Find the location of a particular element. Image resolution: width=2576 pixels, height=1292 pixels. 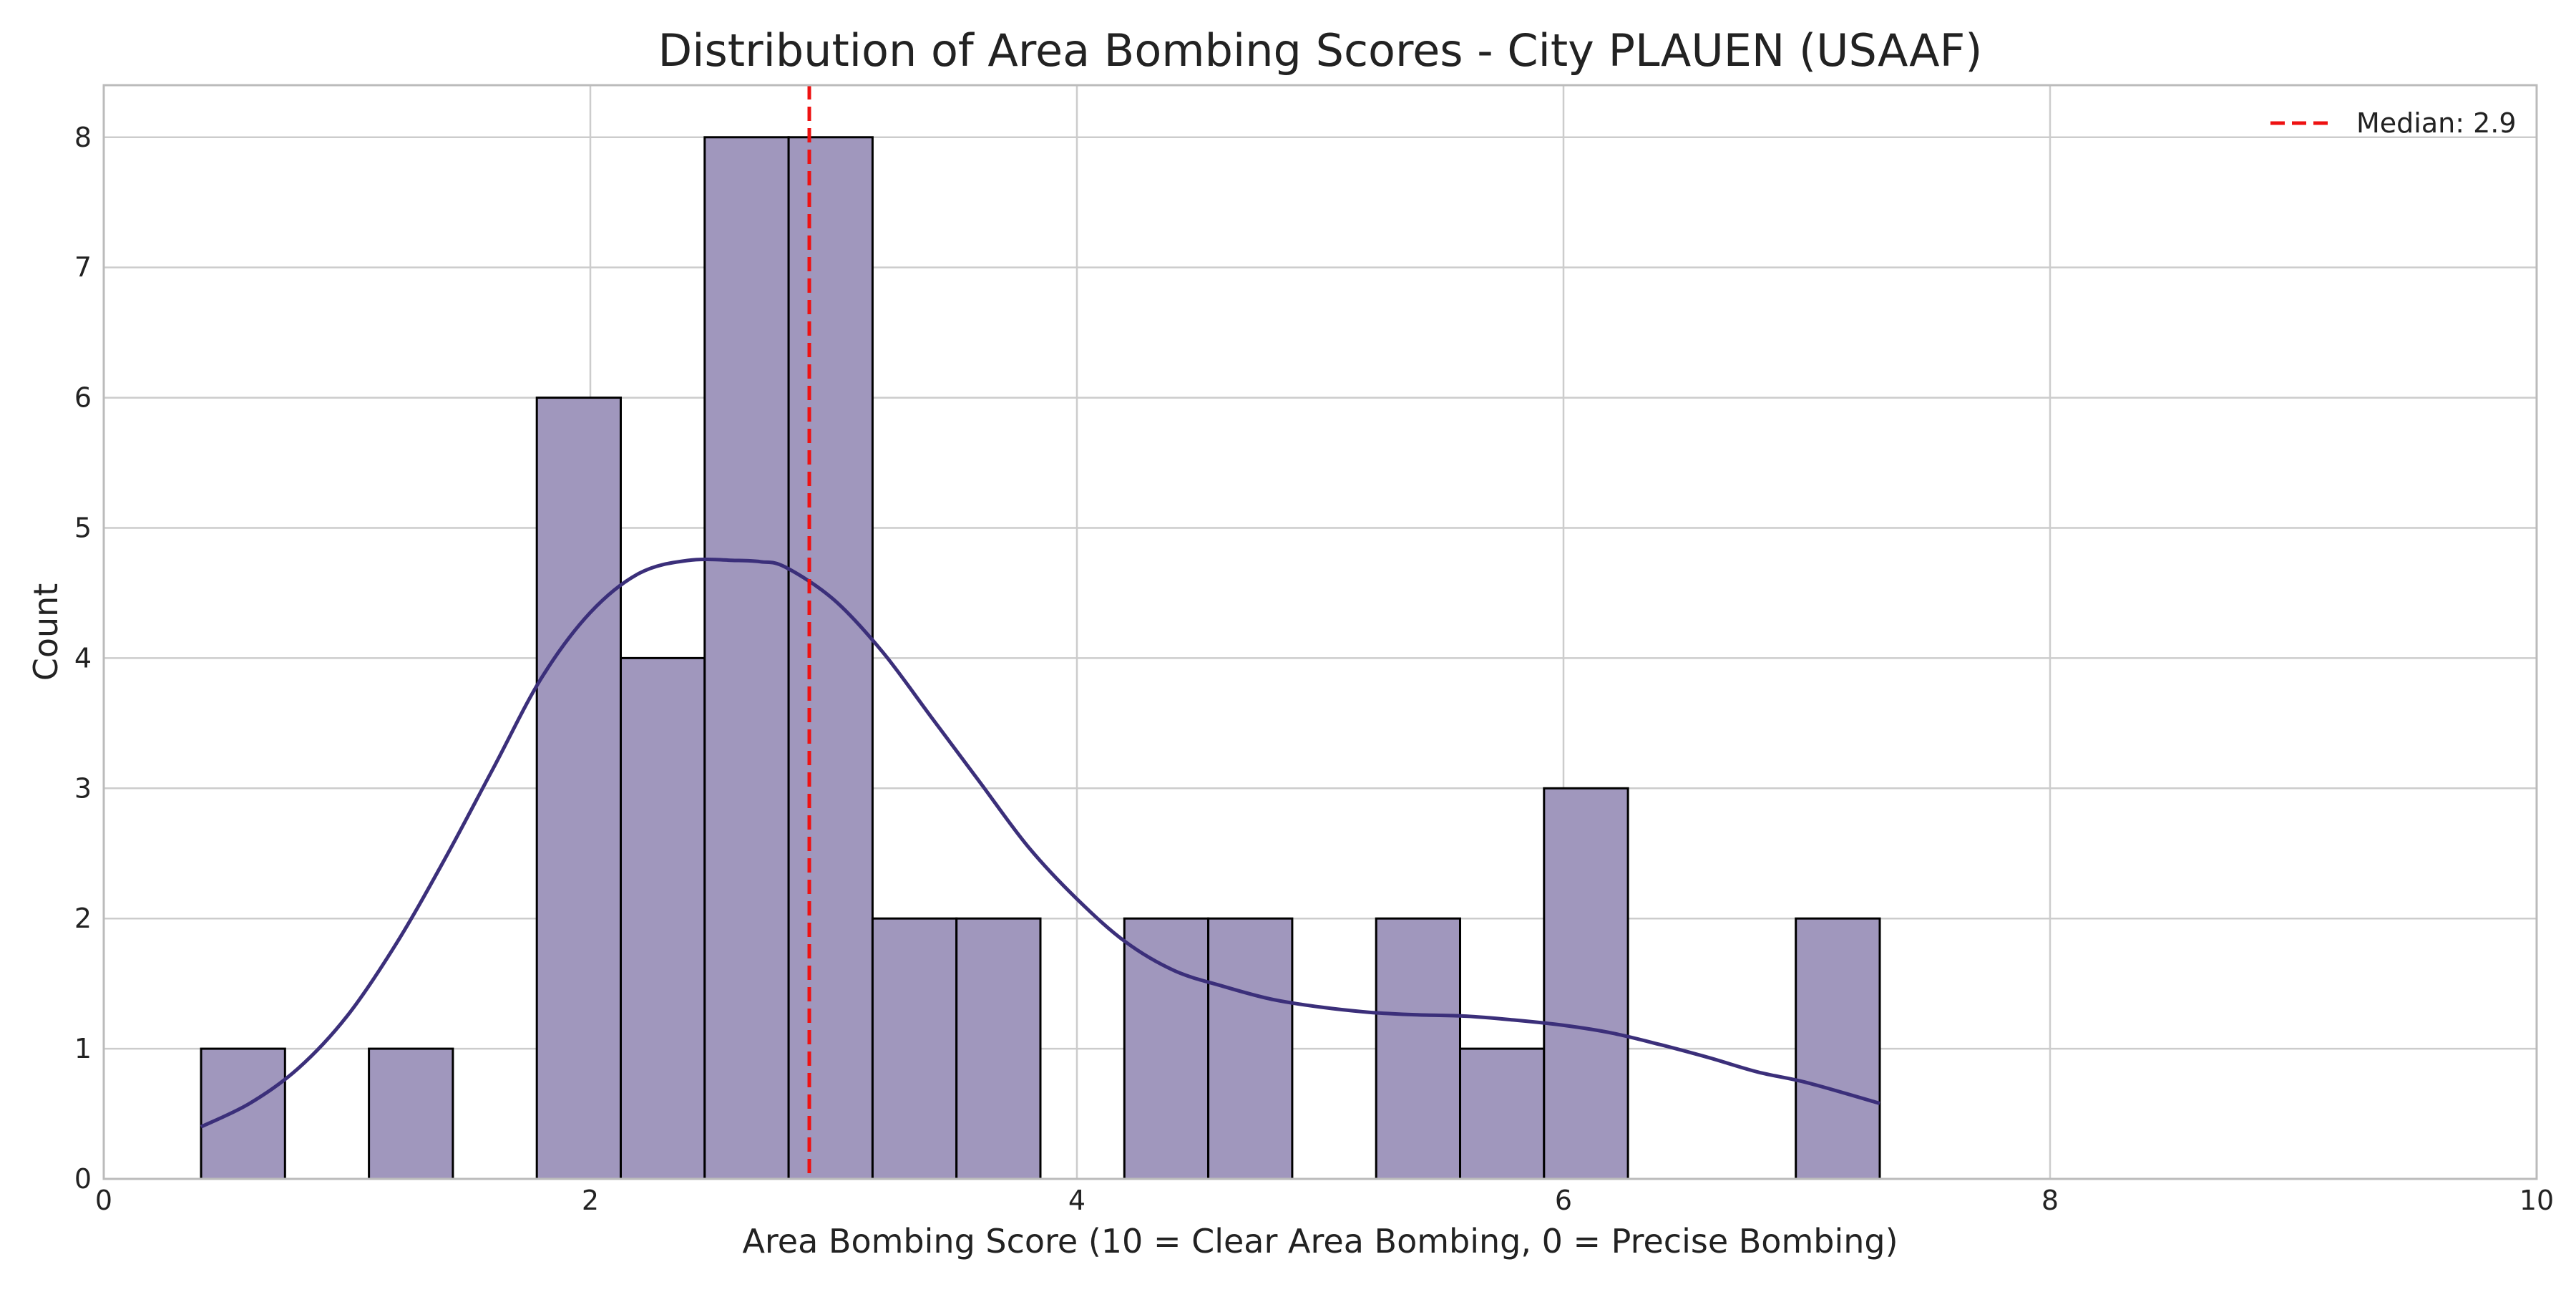

y-tick-label: 1 is located at coordinates (83, 1048).